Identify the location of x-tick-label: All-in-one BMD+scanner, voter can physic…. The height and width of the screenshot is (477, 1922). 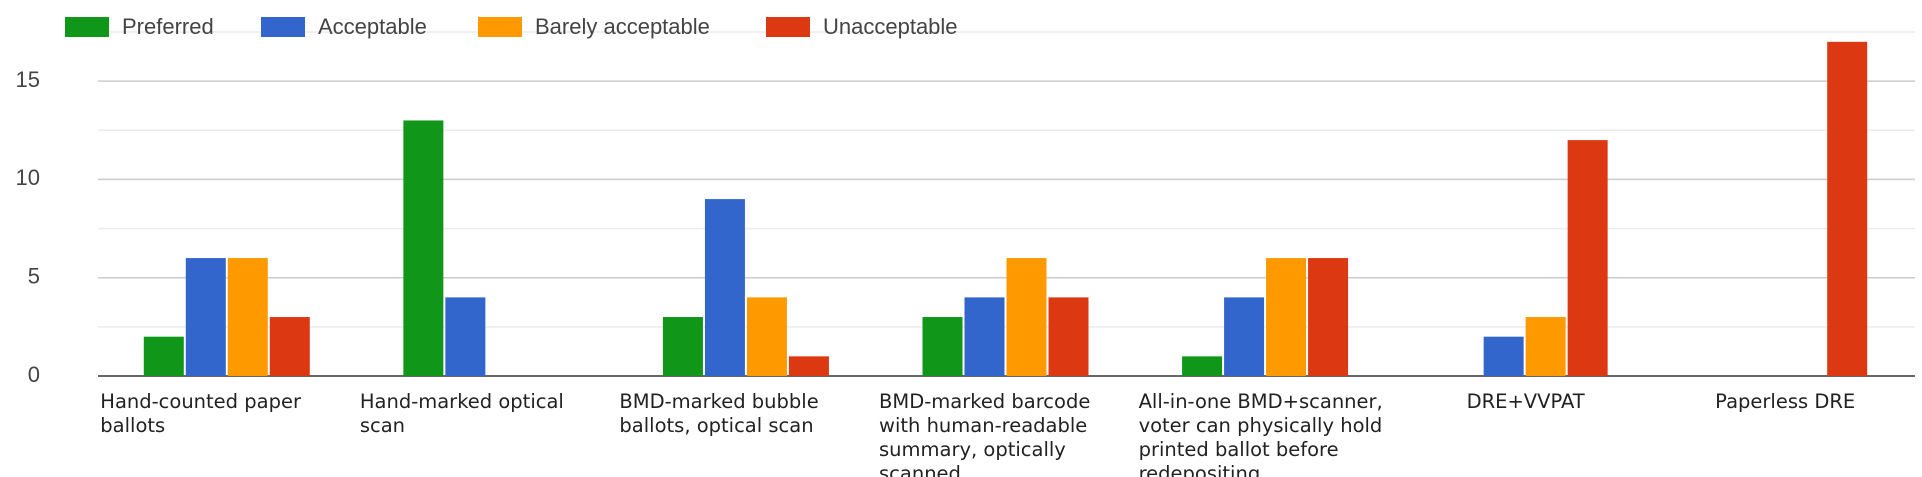
(1260, 433).